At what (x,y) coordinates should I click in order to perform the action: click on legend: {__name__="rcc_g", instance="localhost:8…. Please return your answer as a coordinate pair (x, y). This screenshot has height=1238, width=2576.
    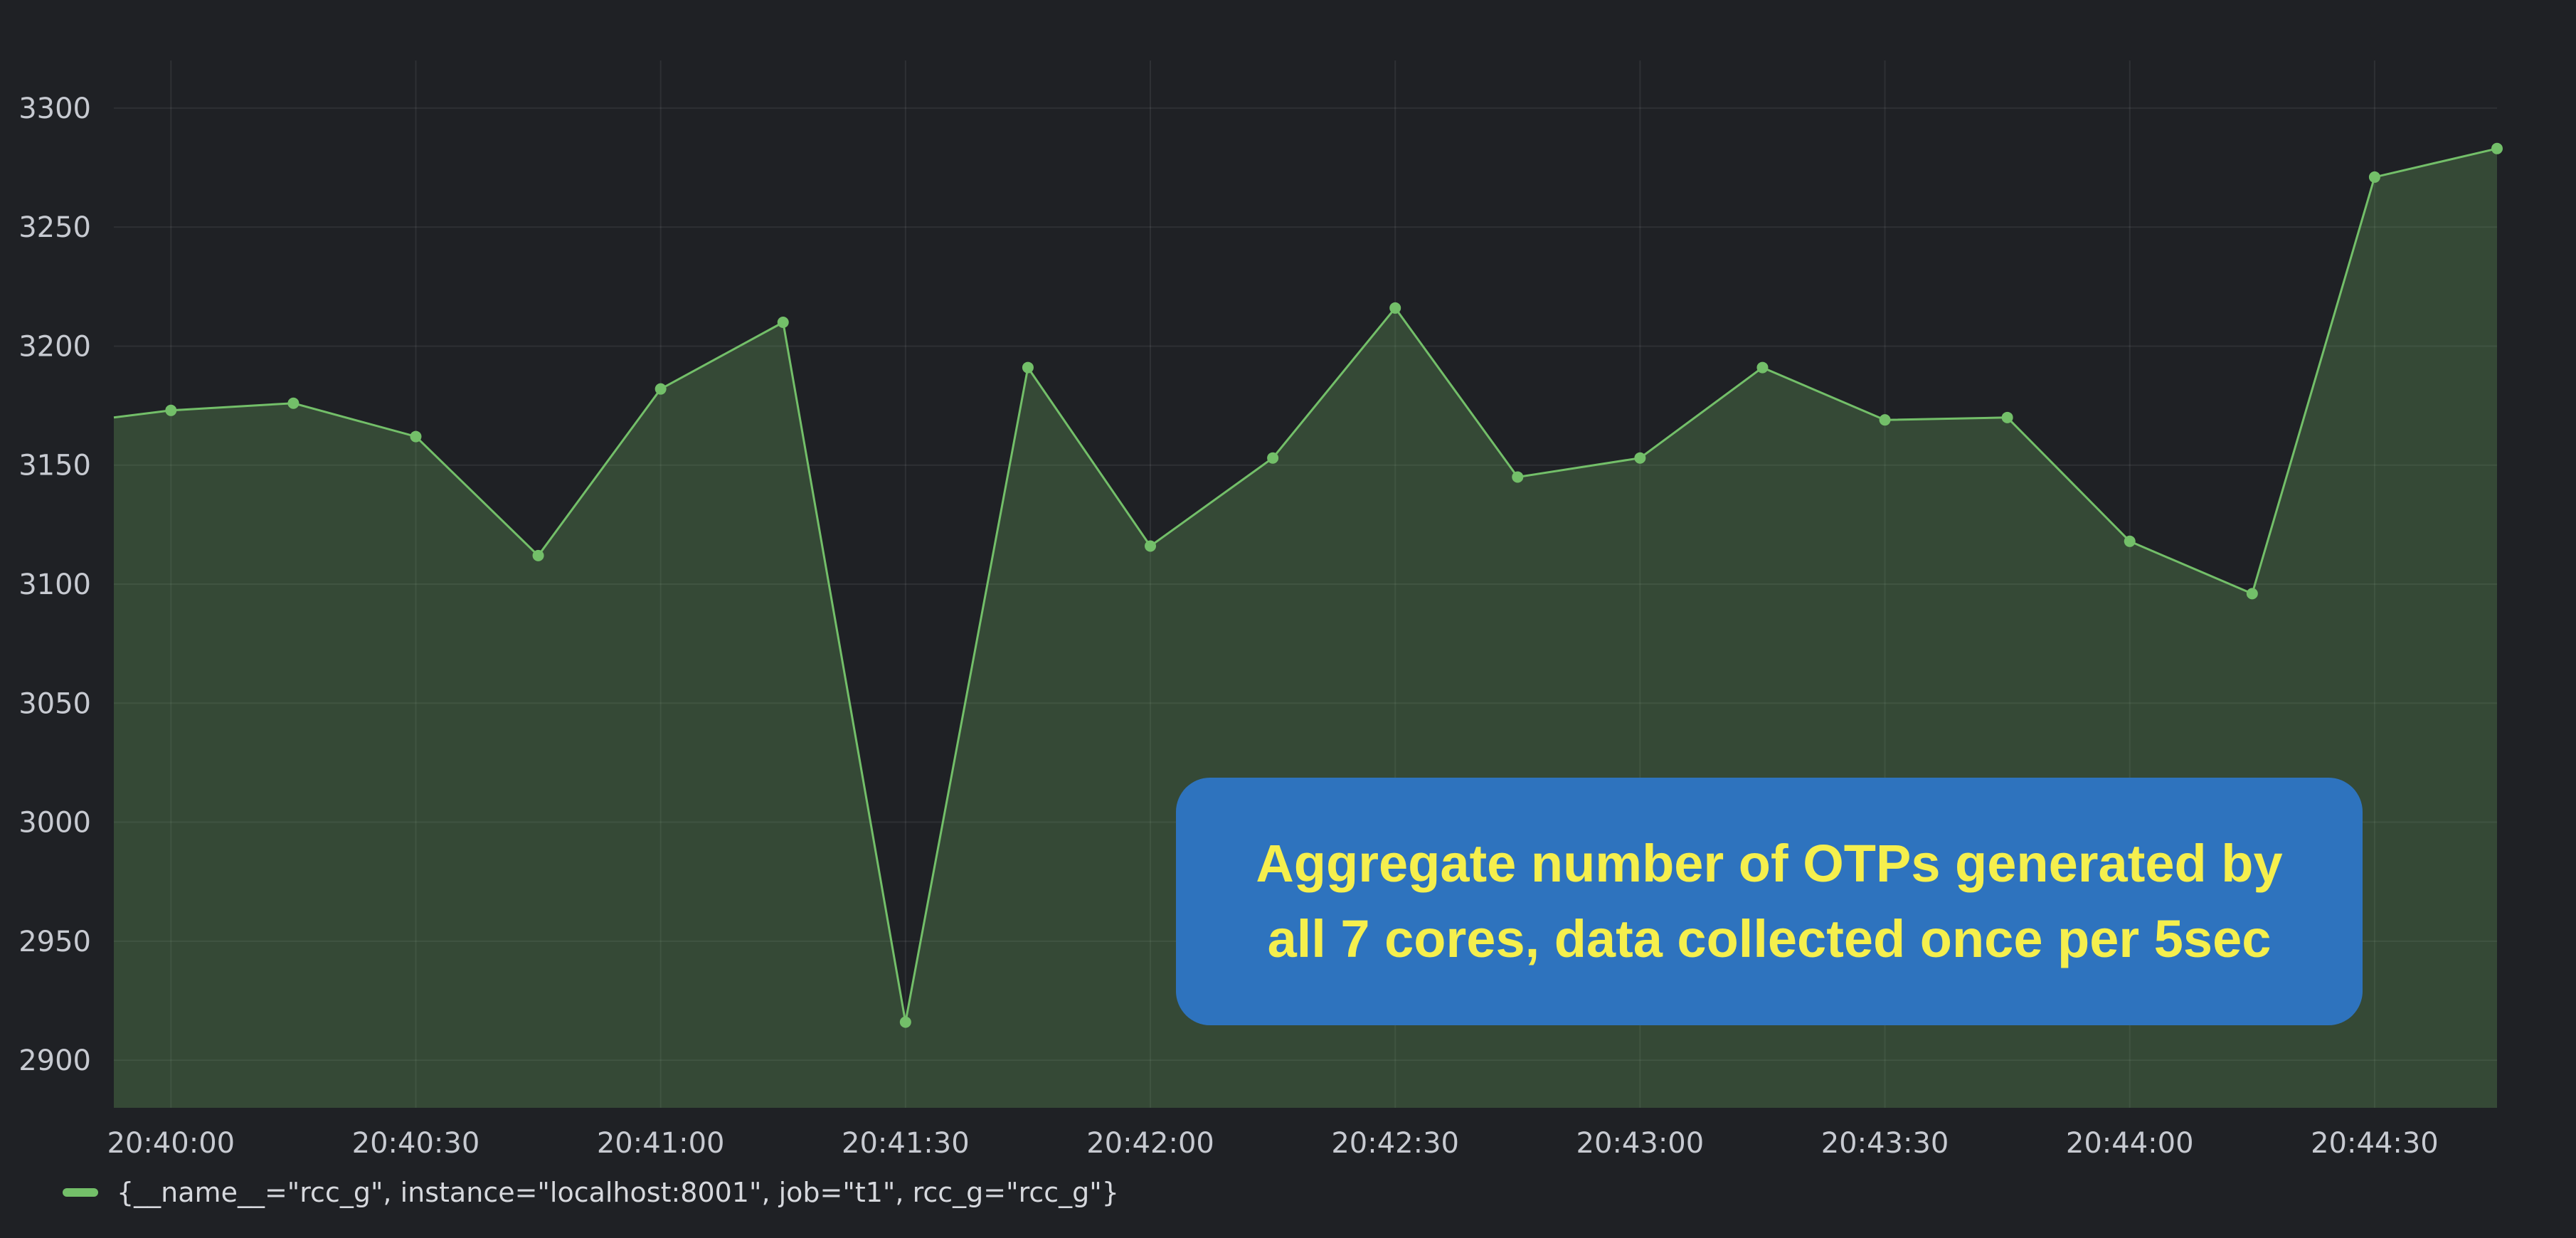
    Looking at the image, I should click on (591, 1192).